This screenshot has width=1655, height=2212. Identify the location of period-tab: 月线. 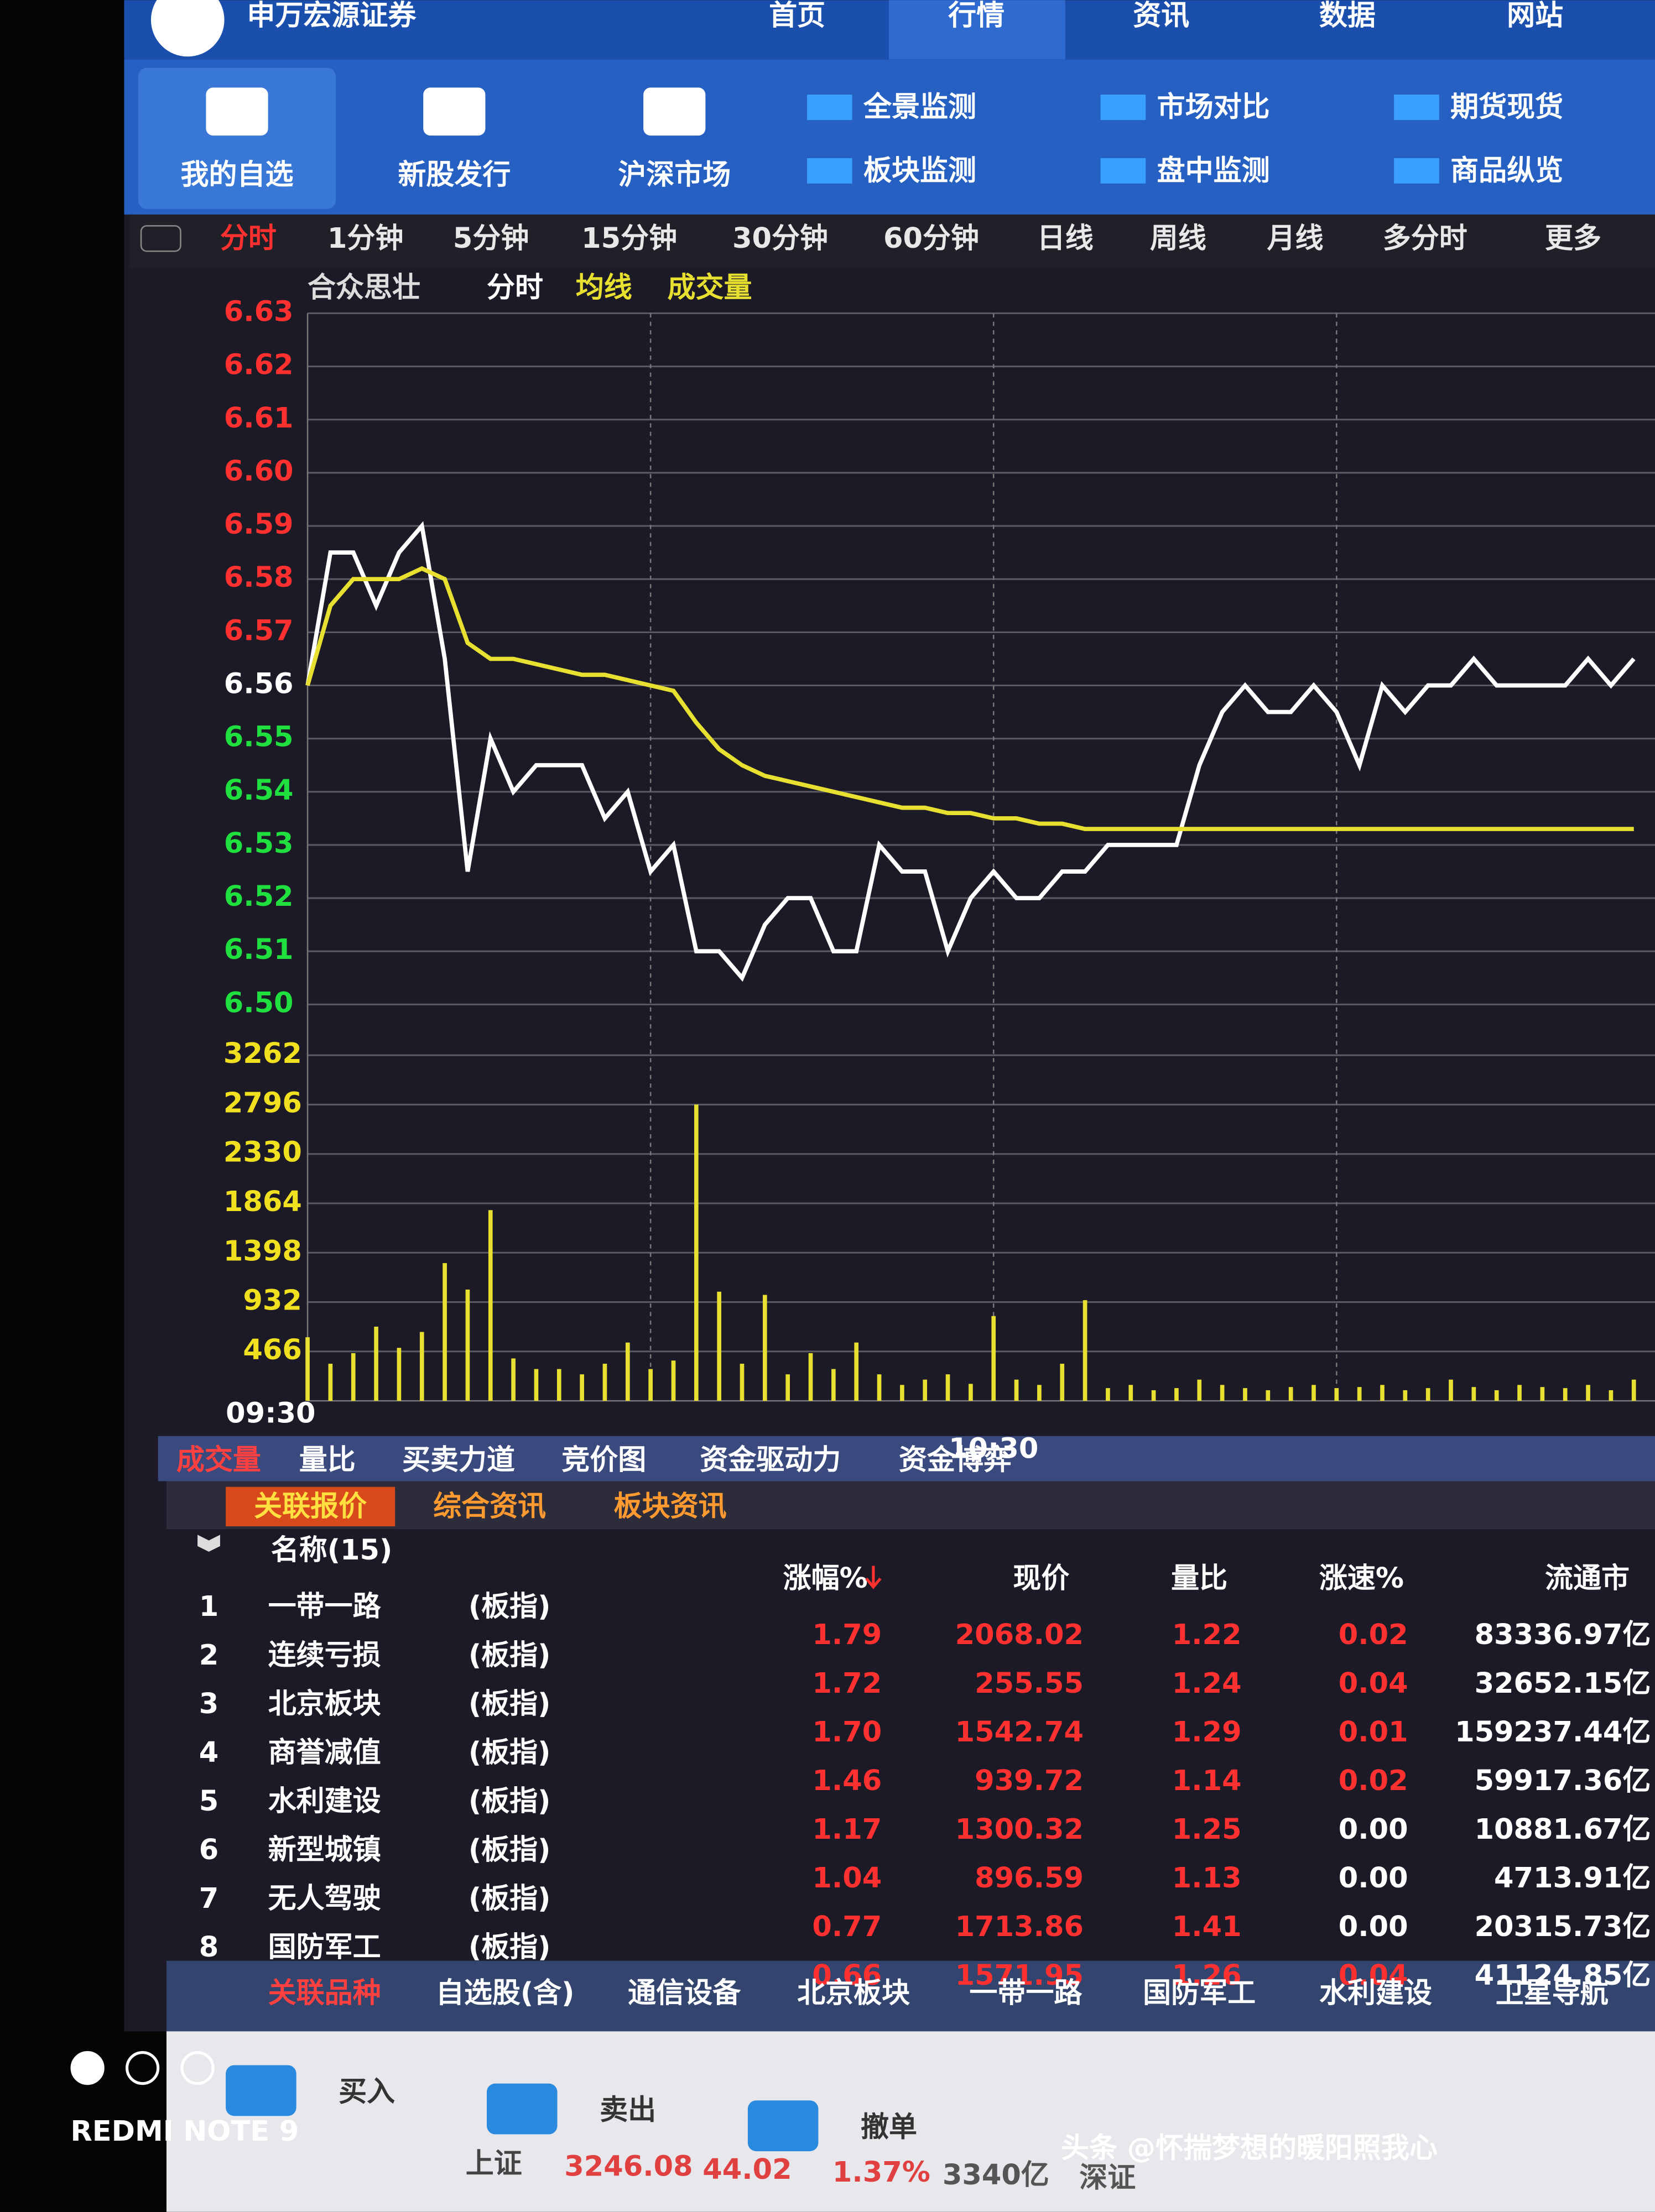
(1295, 239).